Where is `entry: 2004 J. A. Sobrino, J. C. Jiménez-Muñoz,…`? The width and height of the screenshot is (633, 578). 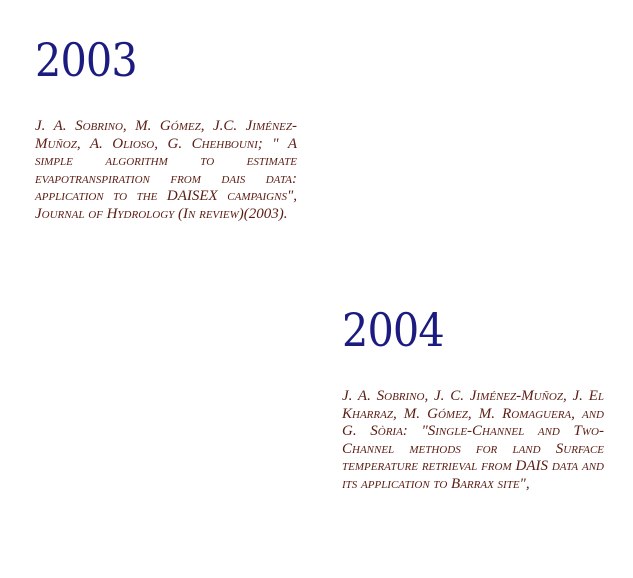
entry: 2004 J. A. Sobrino, J. C. Jiménez-Muñoz,… is located at coordinates (473, 397).